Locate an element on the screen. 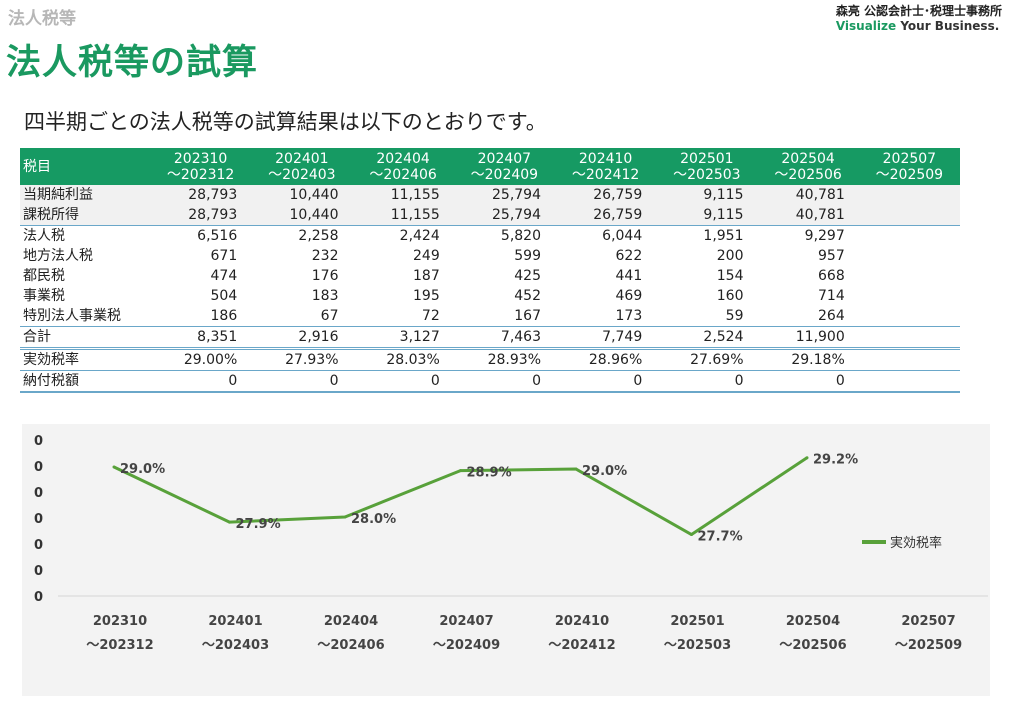  cell-value: 6,044 is located at coordinates (606, 235).